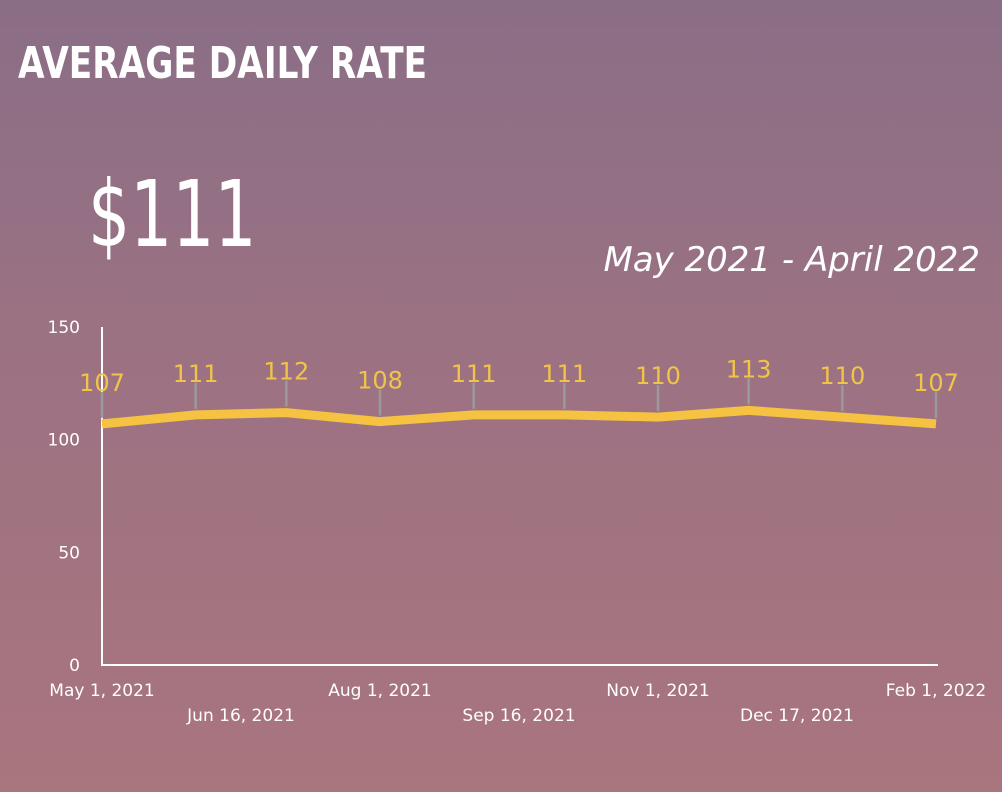 This screenshot has width=1002, height=792. I want to click on y-tick-label: 50, so click(69, 553).